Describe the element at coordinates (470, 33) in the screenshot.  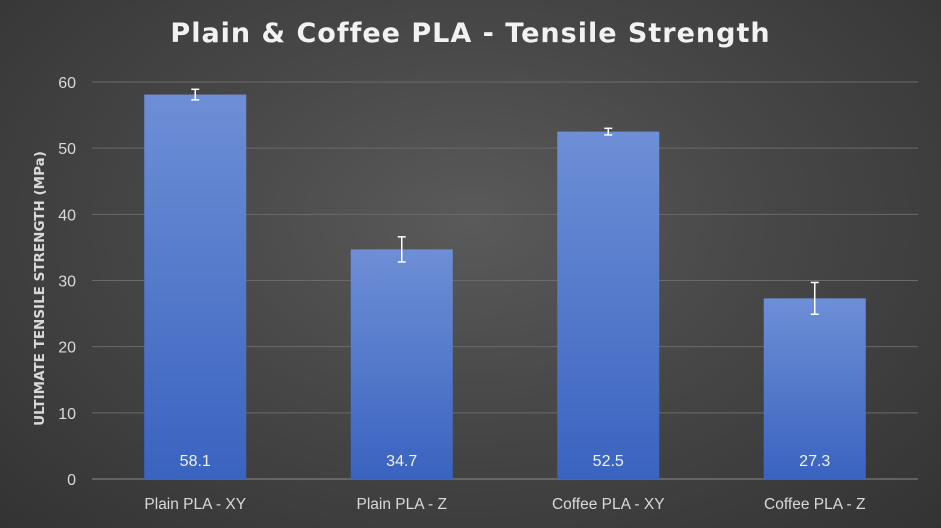
I see `chart-title: Plain & Coffee PLA - Tensile Strength` at that location.